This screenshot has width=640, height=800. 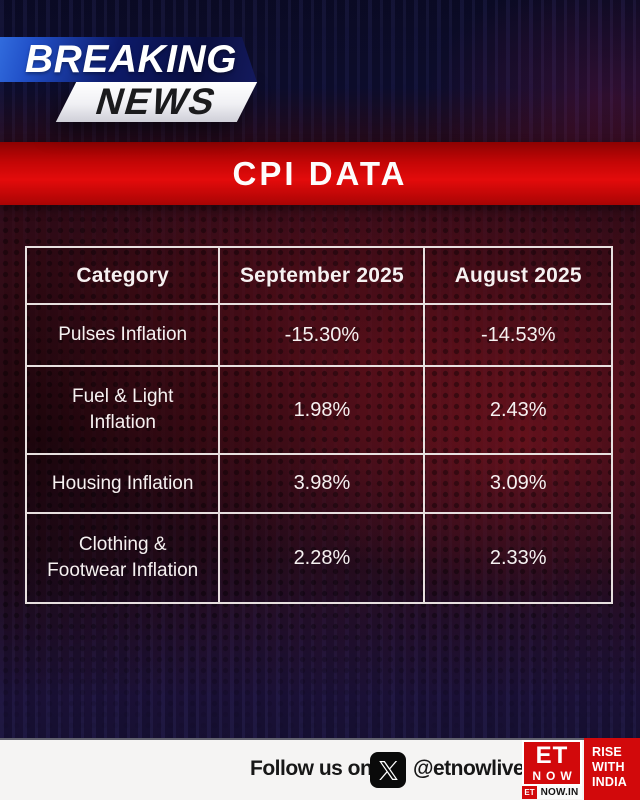 I want to click on page-title: CPI DATA, so click(x=320, y=173).